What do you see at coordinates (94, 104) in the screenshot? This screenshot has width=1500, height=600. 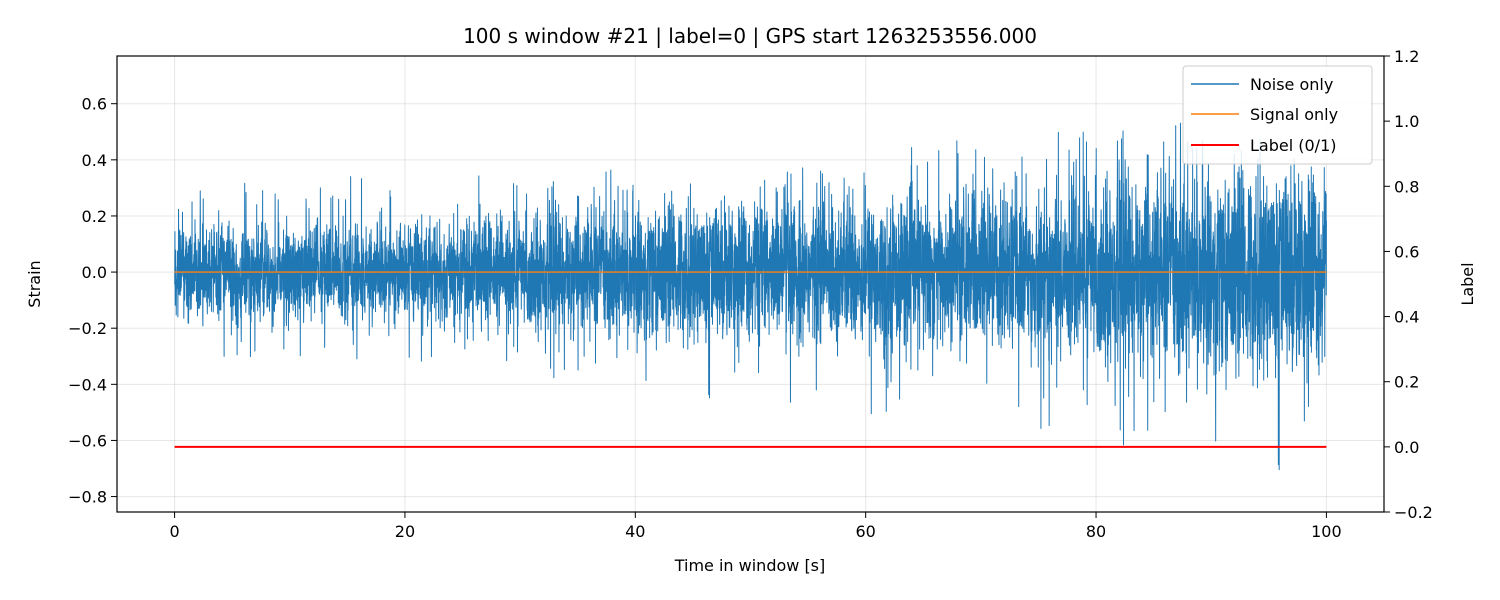 I see `y-tick-label: 0.6` at bounding box center [94, 104].